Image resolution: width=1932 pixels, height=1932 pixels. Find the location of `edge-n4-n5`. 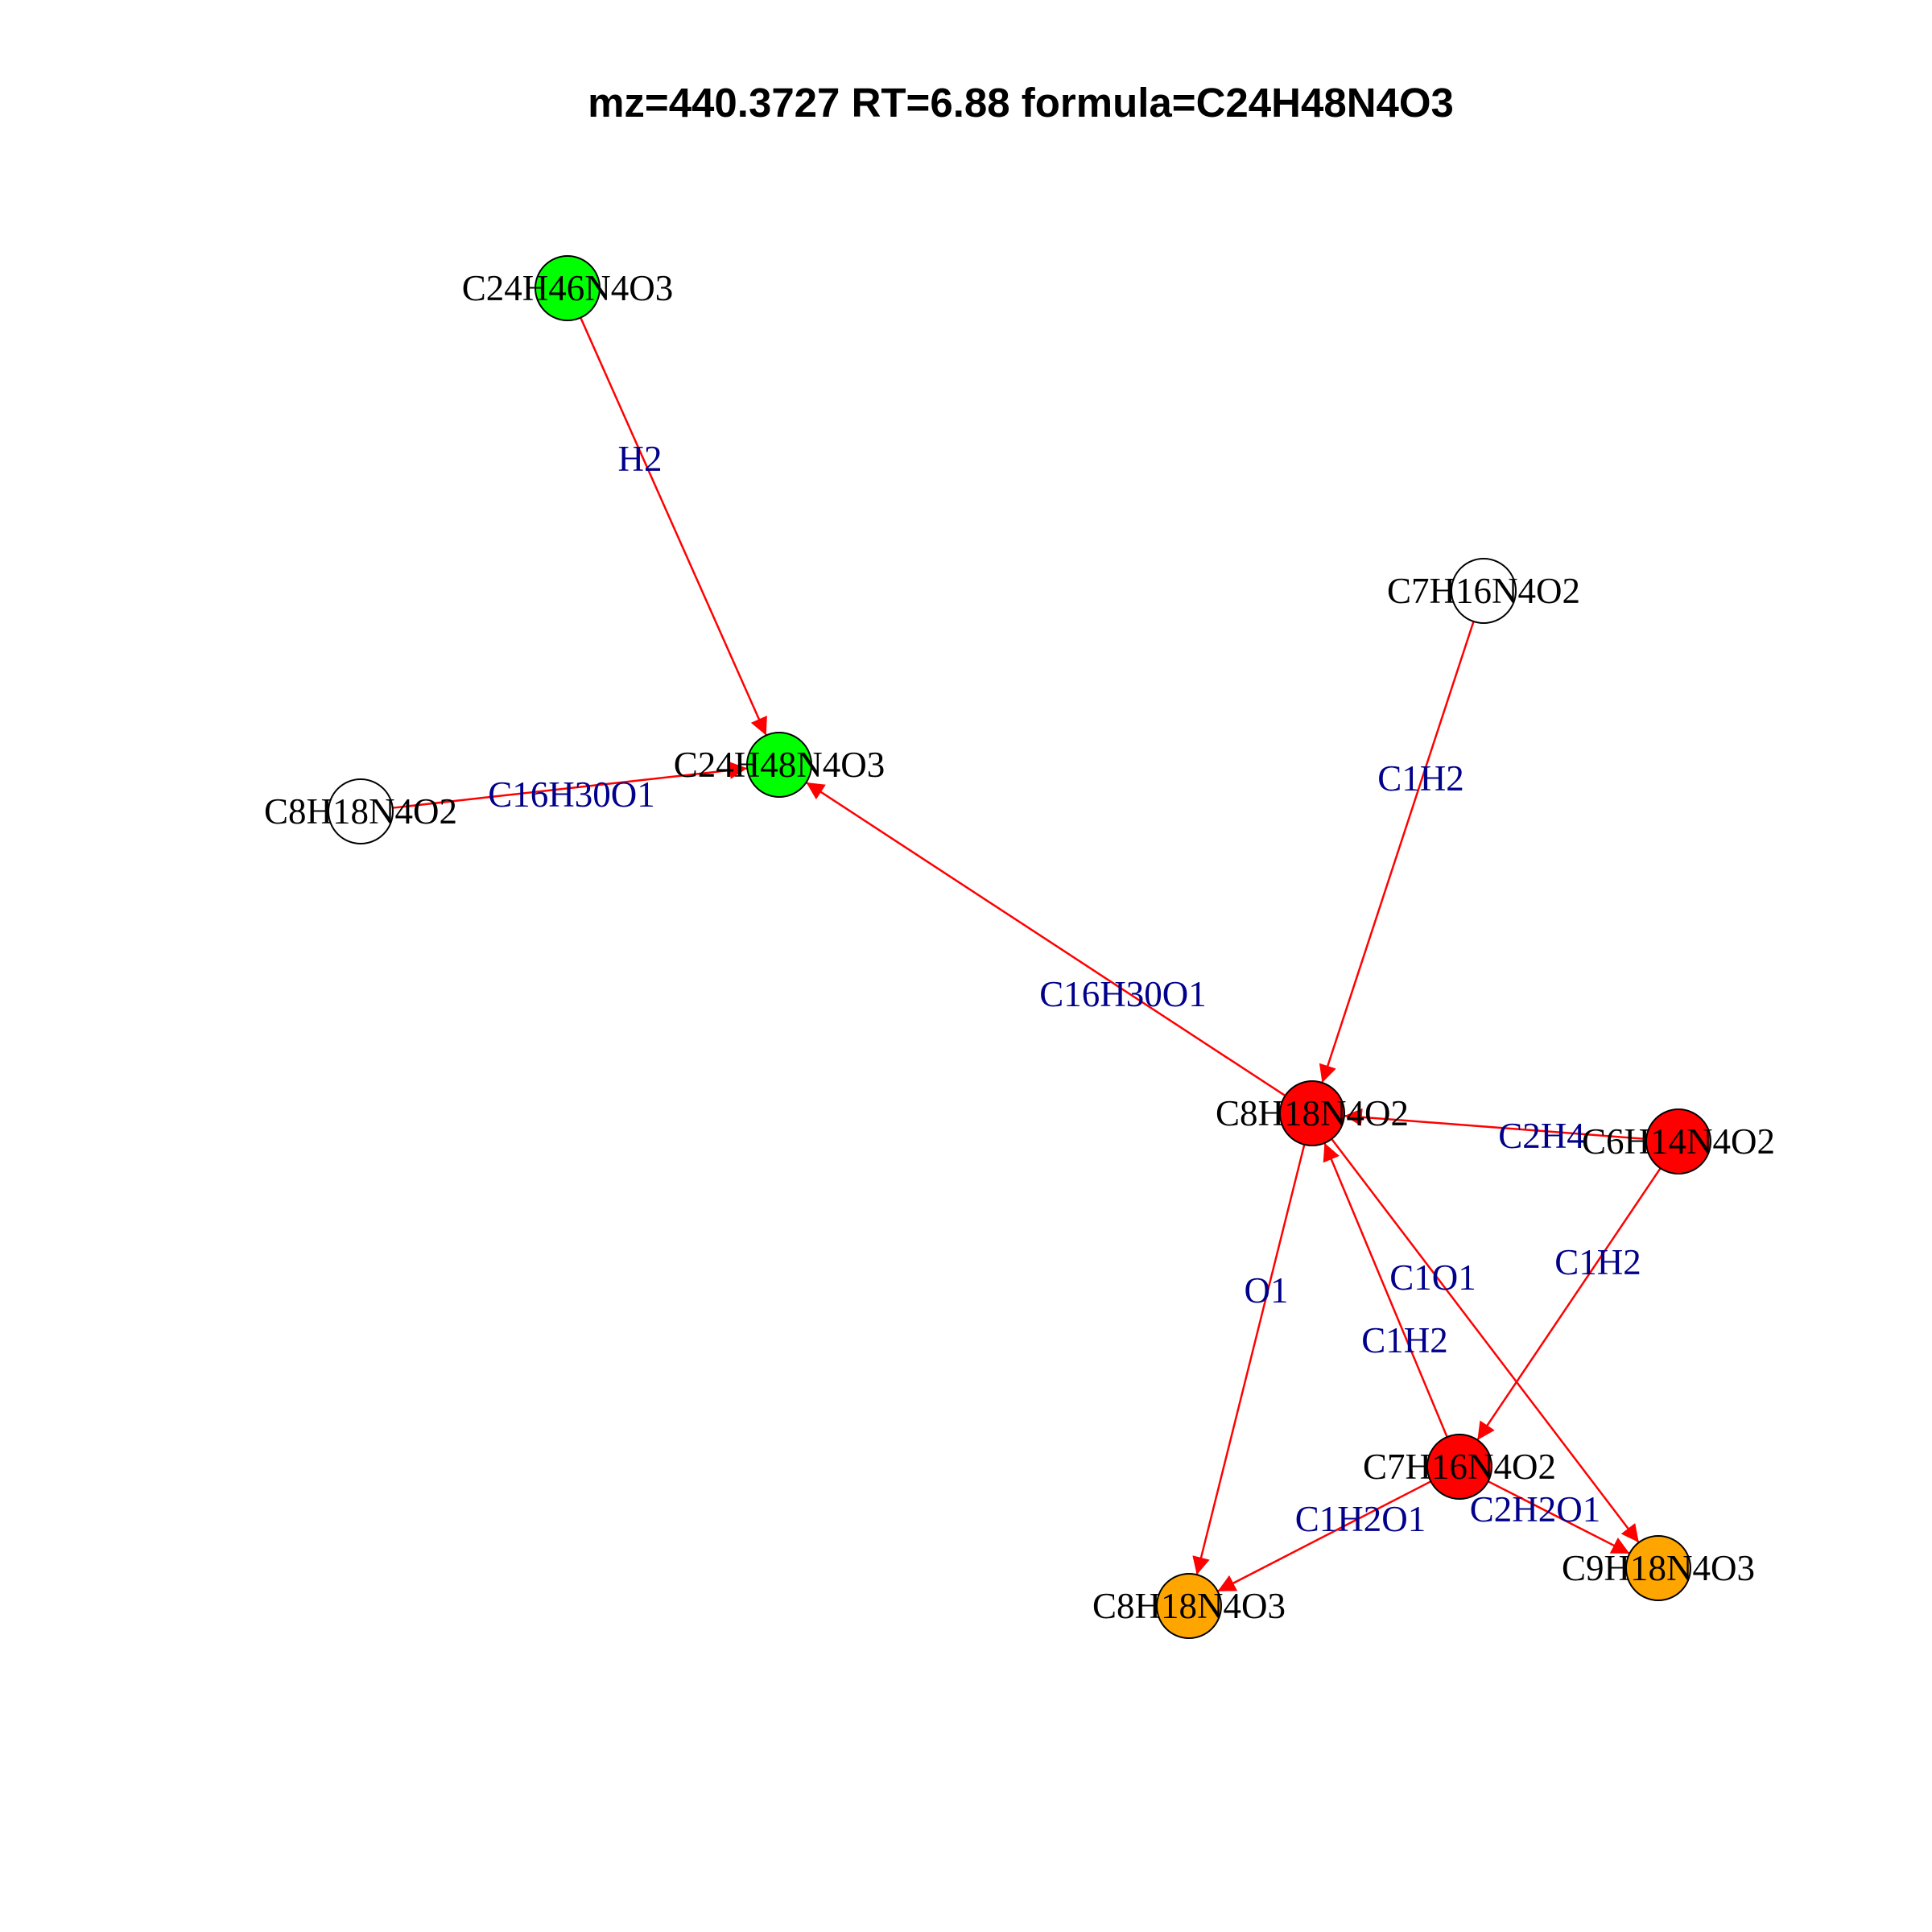

edge-n4-n5 is located at coordinates (1397, 852).